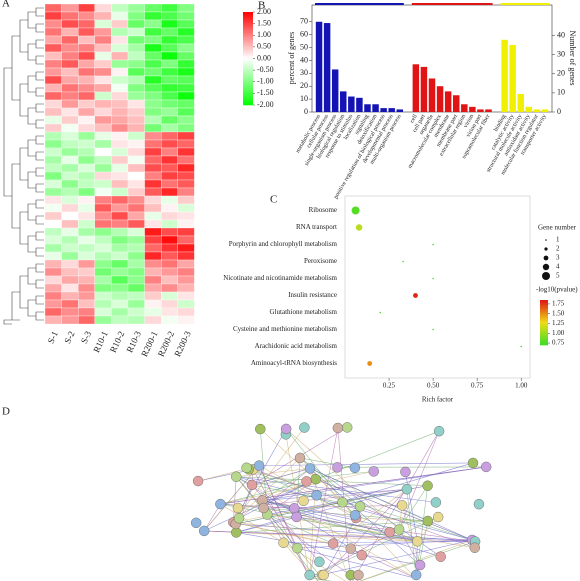 This screenshot has height=581, width=580. What do you see at coordinates (359, 4) in the screenshot?
I see `group-band` at bounding box center [359, 4].